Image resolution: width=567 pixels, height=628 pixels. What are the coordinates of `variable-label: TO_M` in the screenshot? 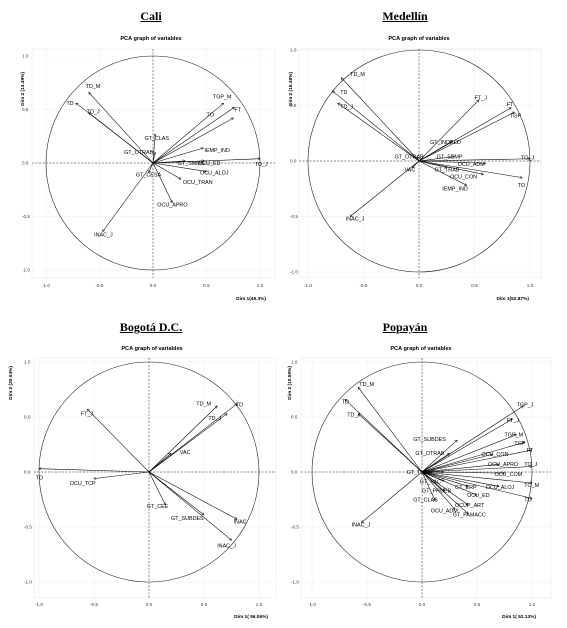 It's located at (531, 486).